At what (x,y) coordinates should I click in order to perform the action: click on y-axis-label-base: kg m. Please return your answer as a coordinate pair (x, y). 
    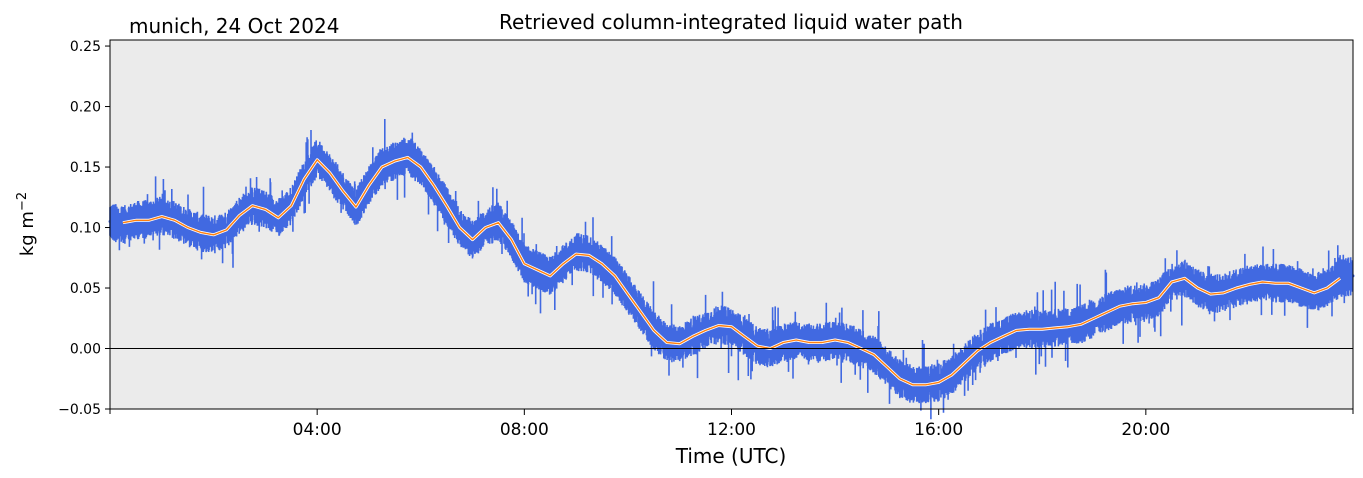
    Looking at the image, I should click on (27, 233).